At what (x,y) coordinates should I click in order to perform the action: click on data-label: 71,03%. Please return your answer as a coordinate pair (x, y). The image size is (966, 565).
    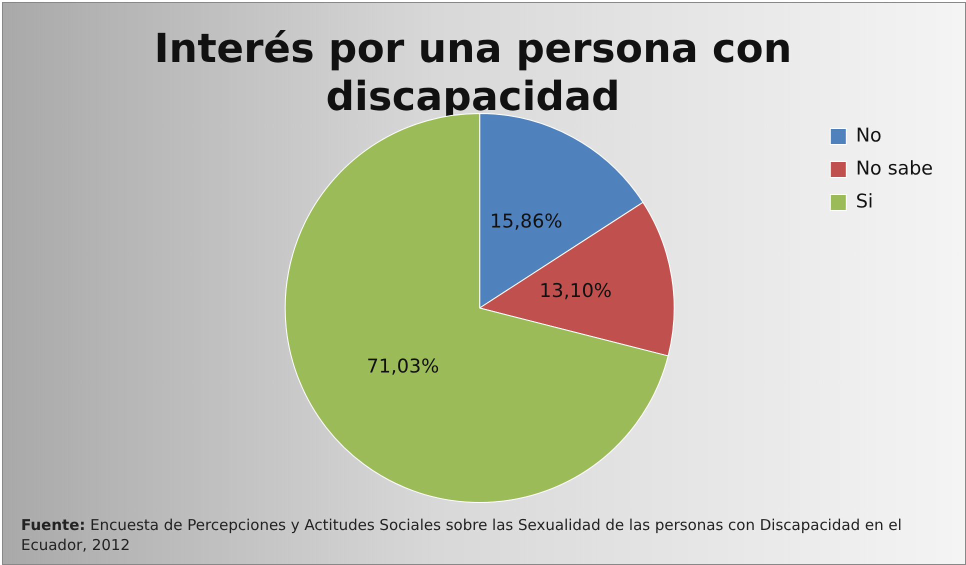
    Looking at the image, I should click on (403, 367).